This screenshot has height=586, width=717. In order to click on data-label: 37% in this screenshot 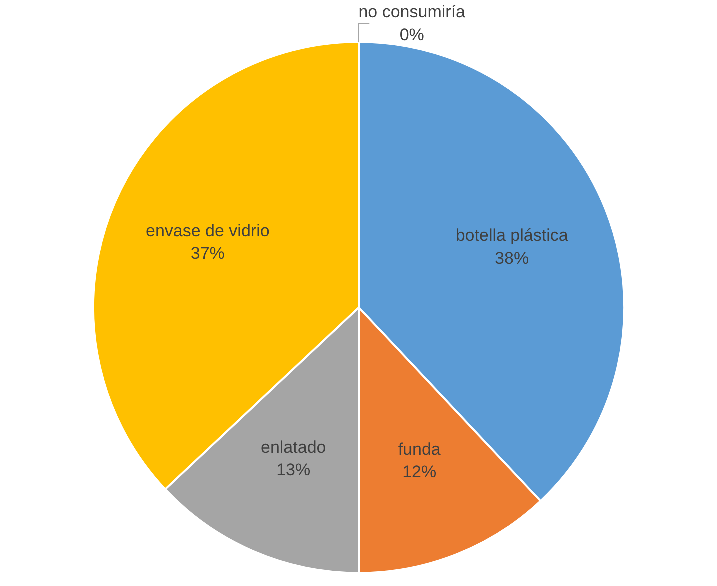, I will do `click(207, 254)`.